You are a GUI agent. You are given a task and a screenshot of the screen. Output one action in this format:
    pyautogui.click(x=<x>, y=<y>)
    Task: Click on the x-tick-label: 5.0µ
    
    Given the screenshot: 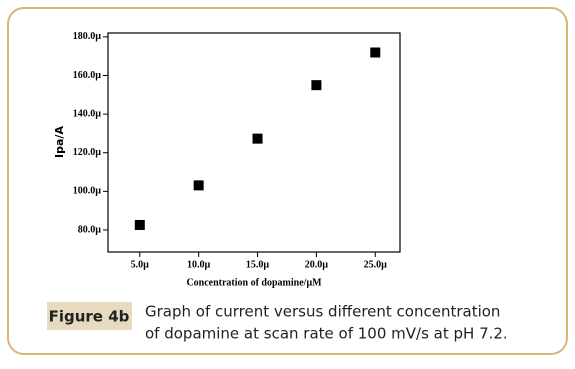 What is the action you would take?
    pyautogui.click(x=140, y=264)
    